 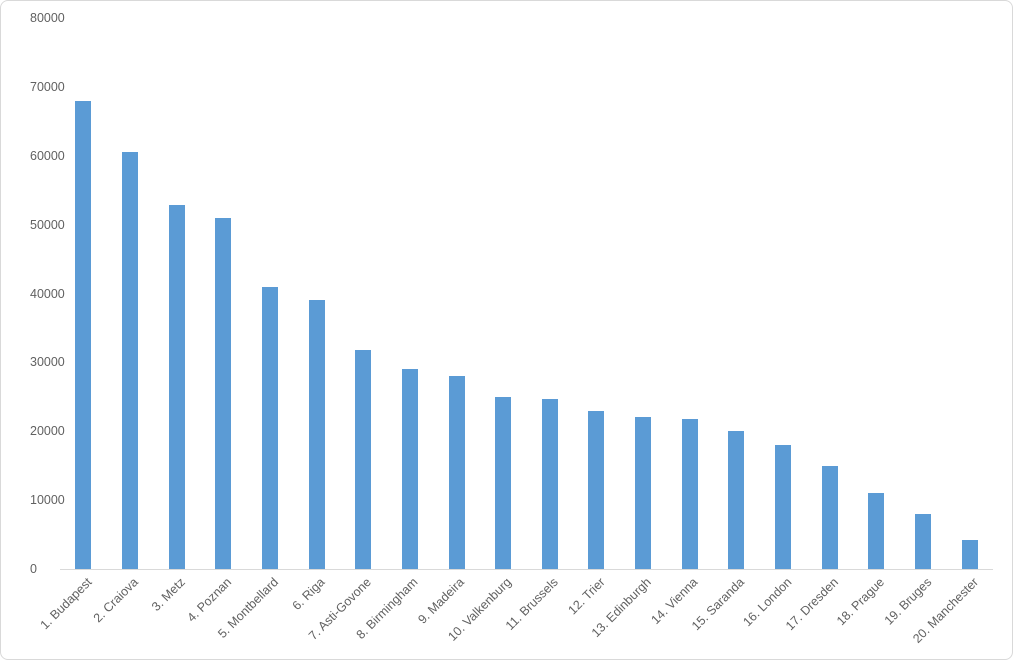 I want to click on bar-dresden, so click(x=830, y=517).